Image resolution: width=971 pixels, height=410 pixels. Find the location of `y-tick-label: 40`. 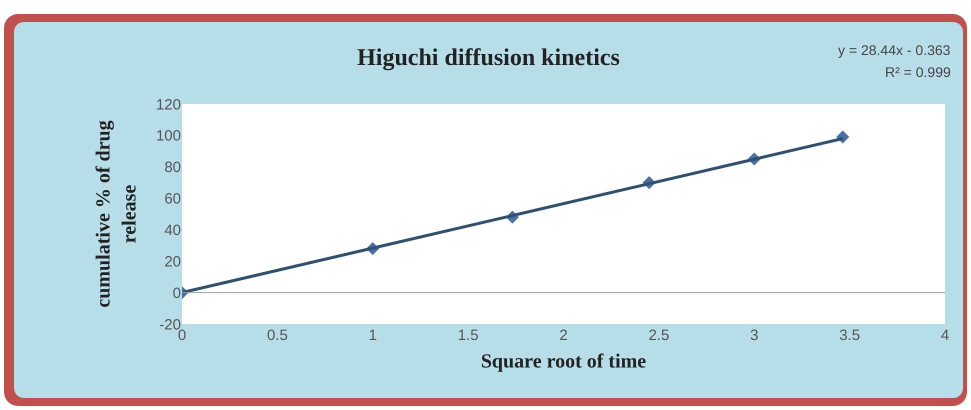

y-tick-label: 40 is located at coordinates (172, 230).